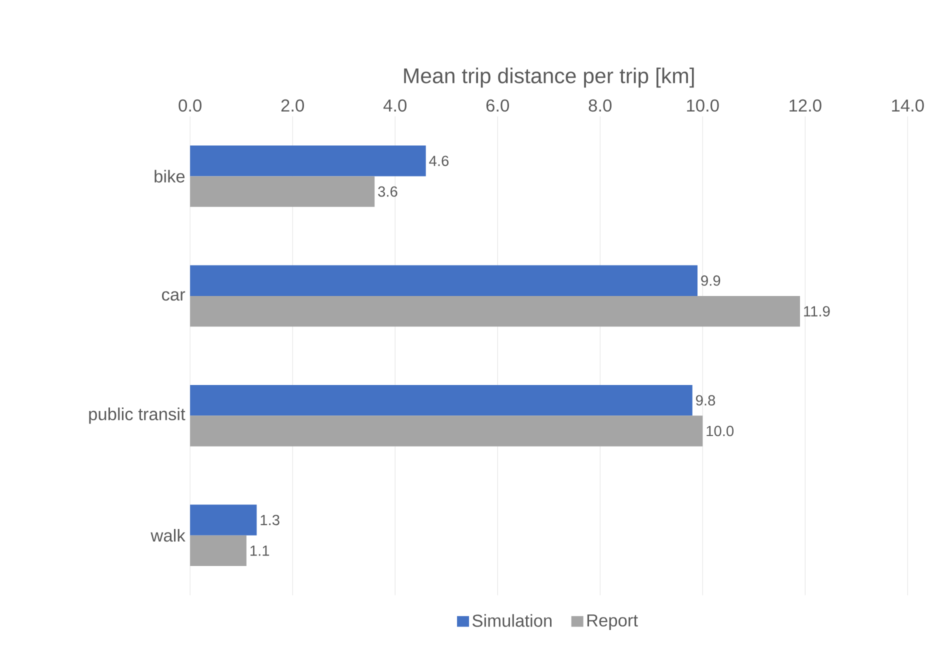  Describe the element at coordinates (190, 105) in the screenshot. I see `x-tick-label: 0.0` at that location.